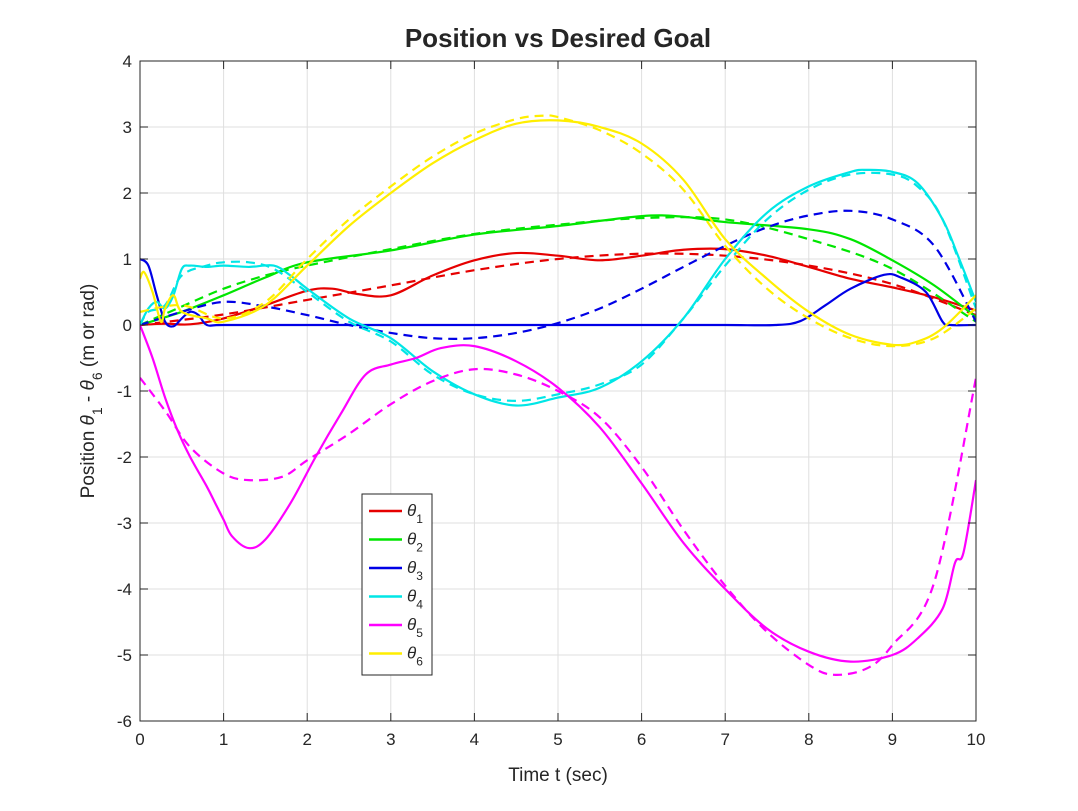 The width and height of the screenshot is (1078, 811). I want to click on legend-label-theta3: θ3, so click(415, 570).